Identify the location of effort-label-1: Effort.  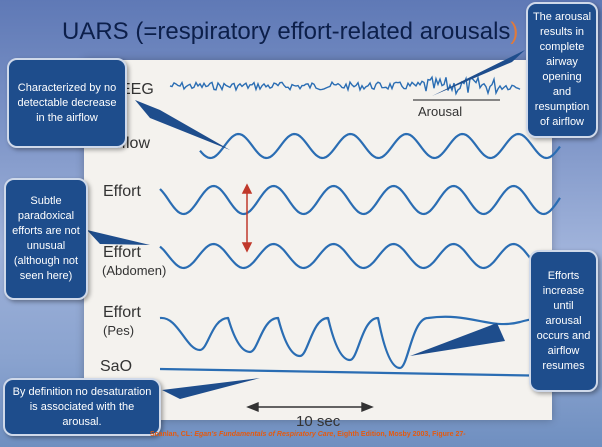
(122, 191).